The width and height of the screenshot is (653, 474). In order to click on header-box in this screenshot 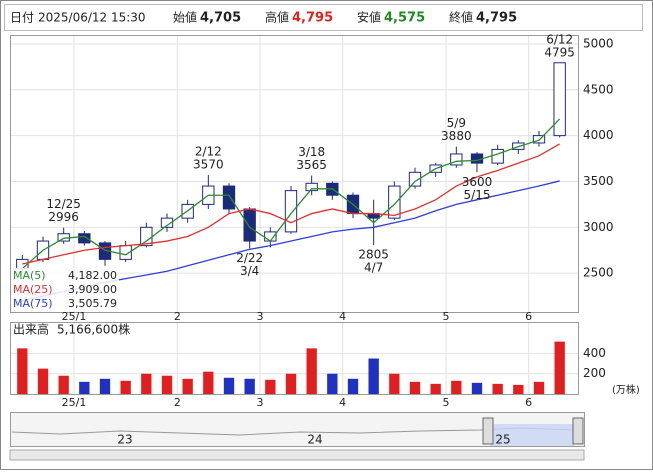, I will do `click(323, 17)`.